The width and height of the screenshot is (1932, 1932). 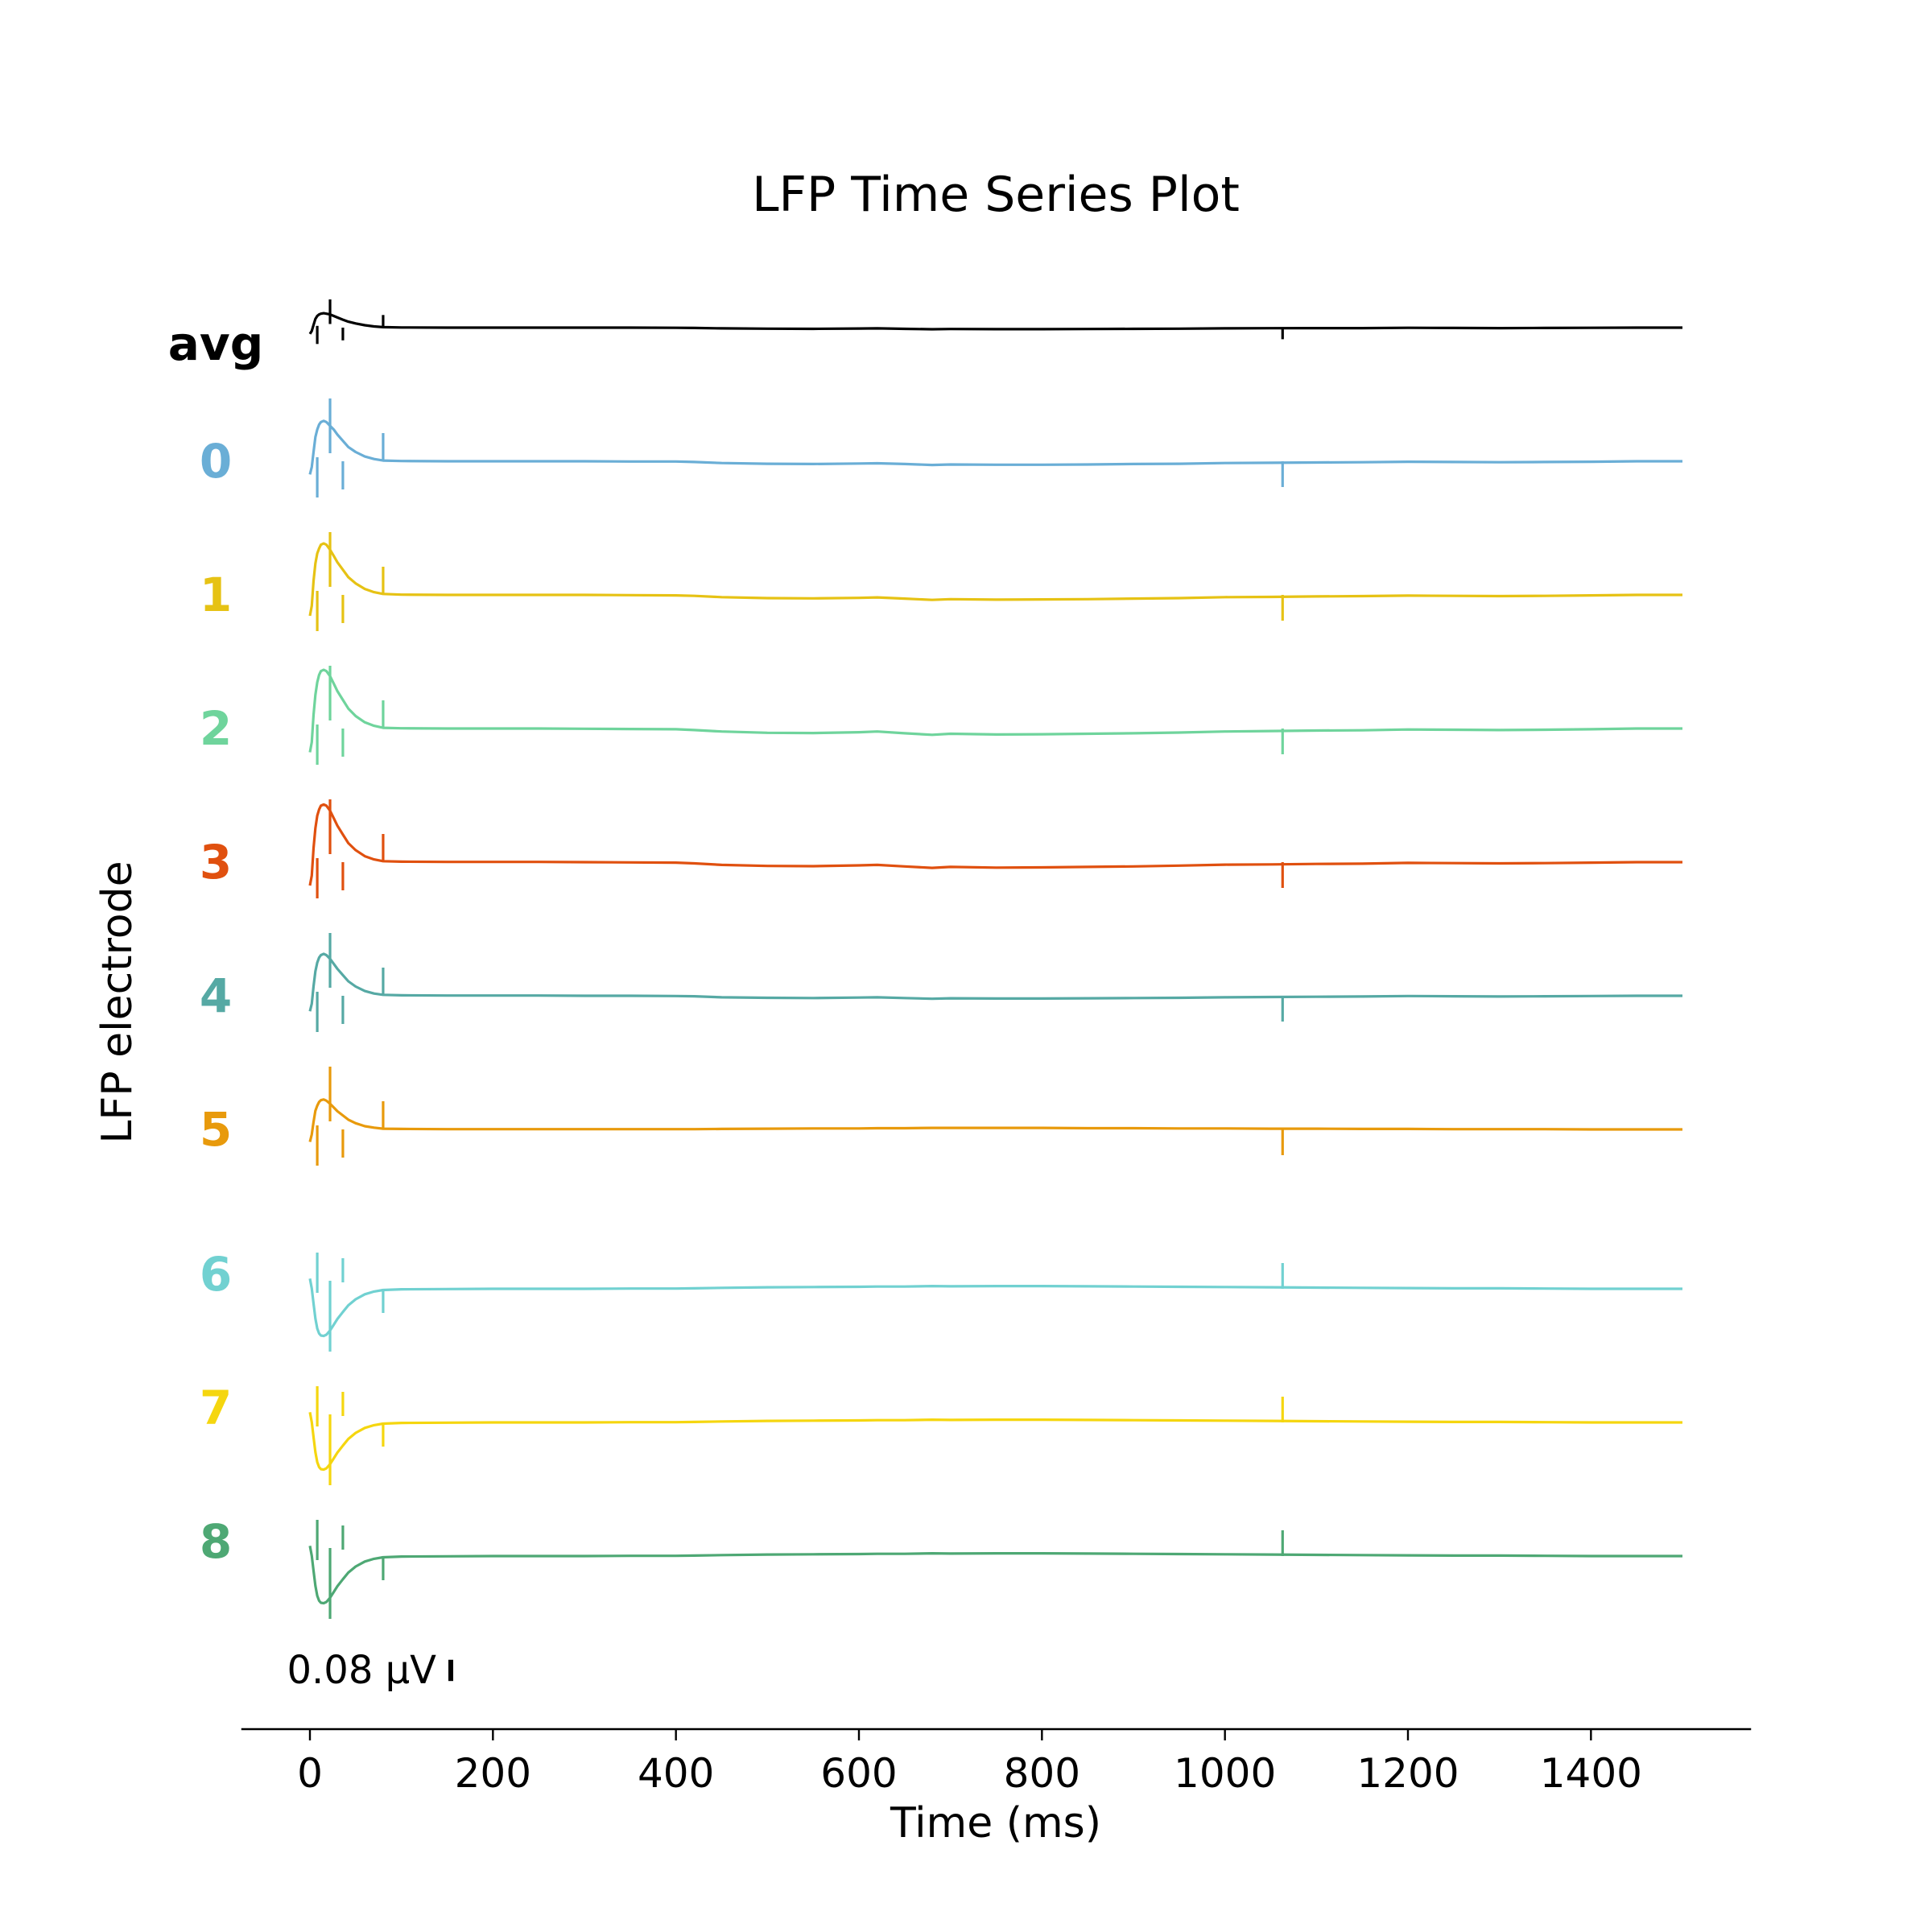 What do you see at coordinates (216, 1274) in the screenshot?
I see `row-label-6: 6` at bounding box center [216, 1274].